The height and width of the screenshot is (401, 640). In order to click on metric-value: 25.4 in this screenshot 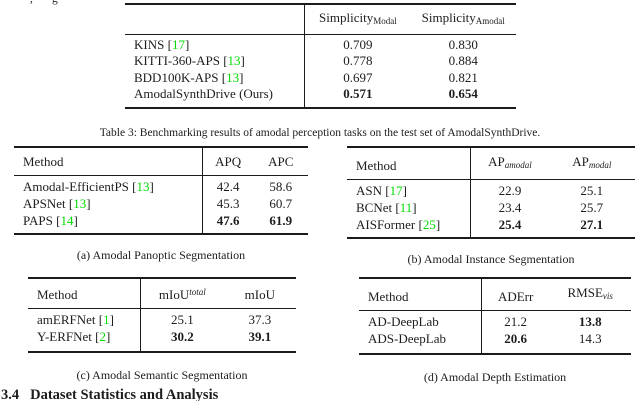, I will do `click(510, 224)`.